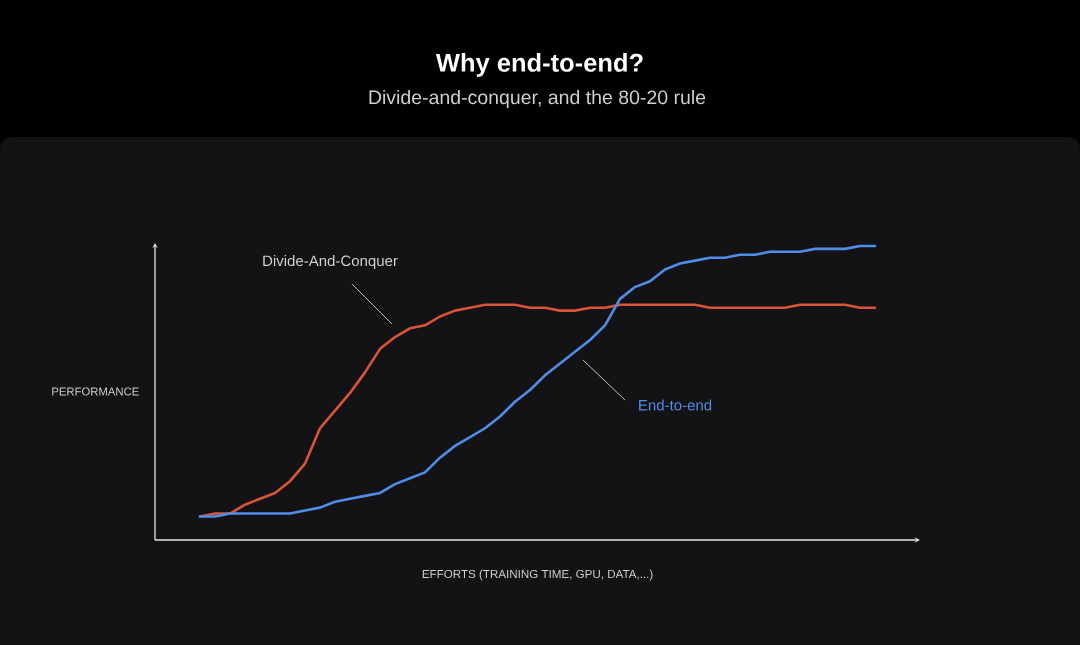 The width and height of the screenshot is (1080, 645). What do you see at coordinates (330, 262) in the screenshot?
I see `text: Divide-And-Conquer` at bounding box center [330, 262].